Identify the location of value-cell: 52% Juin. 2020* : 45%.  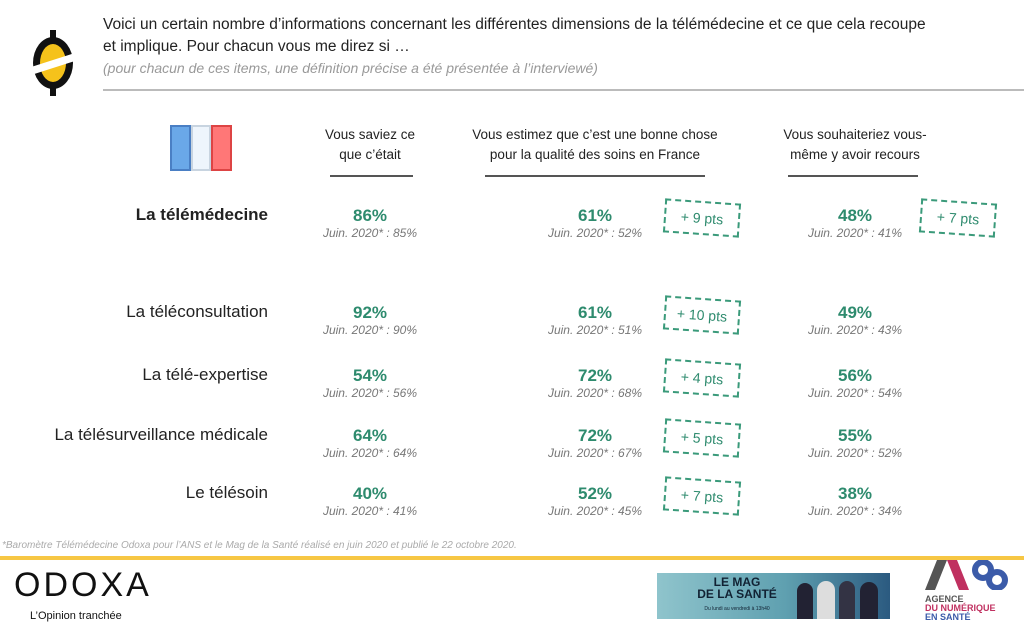
(595, 501).